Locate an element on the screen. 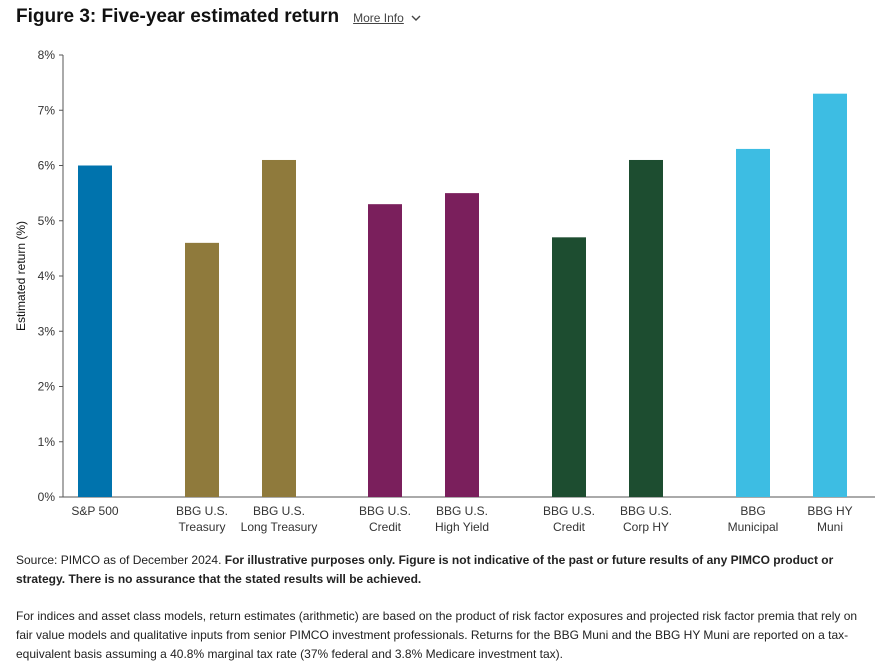  y-tick-label: 6% is located at coordinates (47, 166).